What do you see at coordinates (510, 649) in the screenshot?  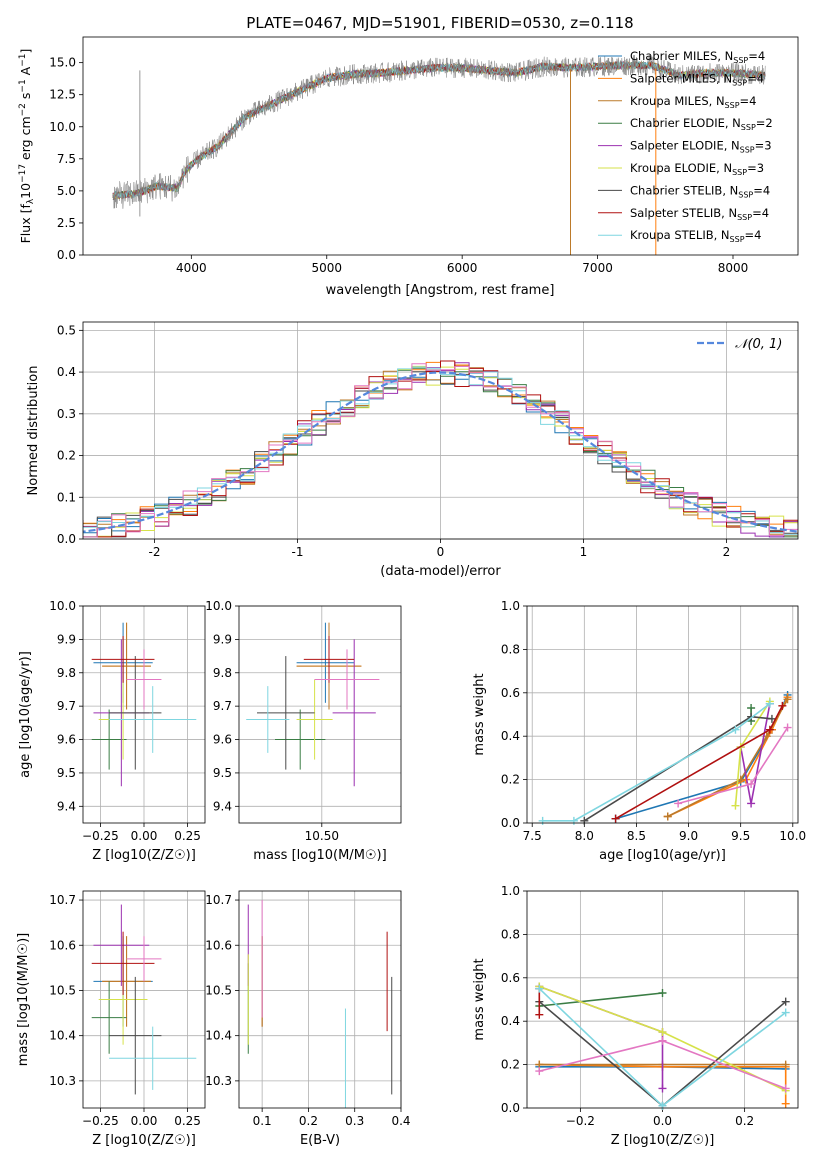 I see `y-tick-label: 0.8` at bounding box center [510, 649].